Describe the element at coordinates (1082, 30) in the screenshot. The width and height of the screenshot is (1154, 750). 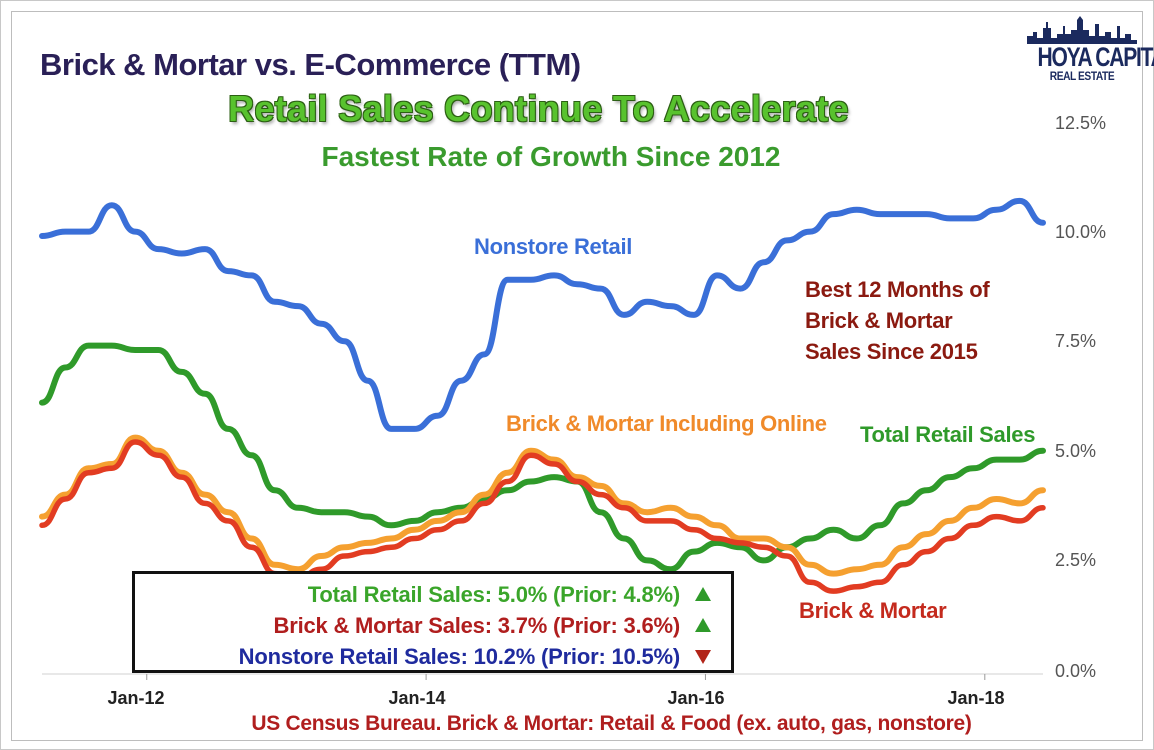
I see `city-skyline-icon` at that location.